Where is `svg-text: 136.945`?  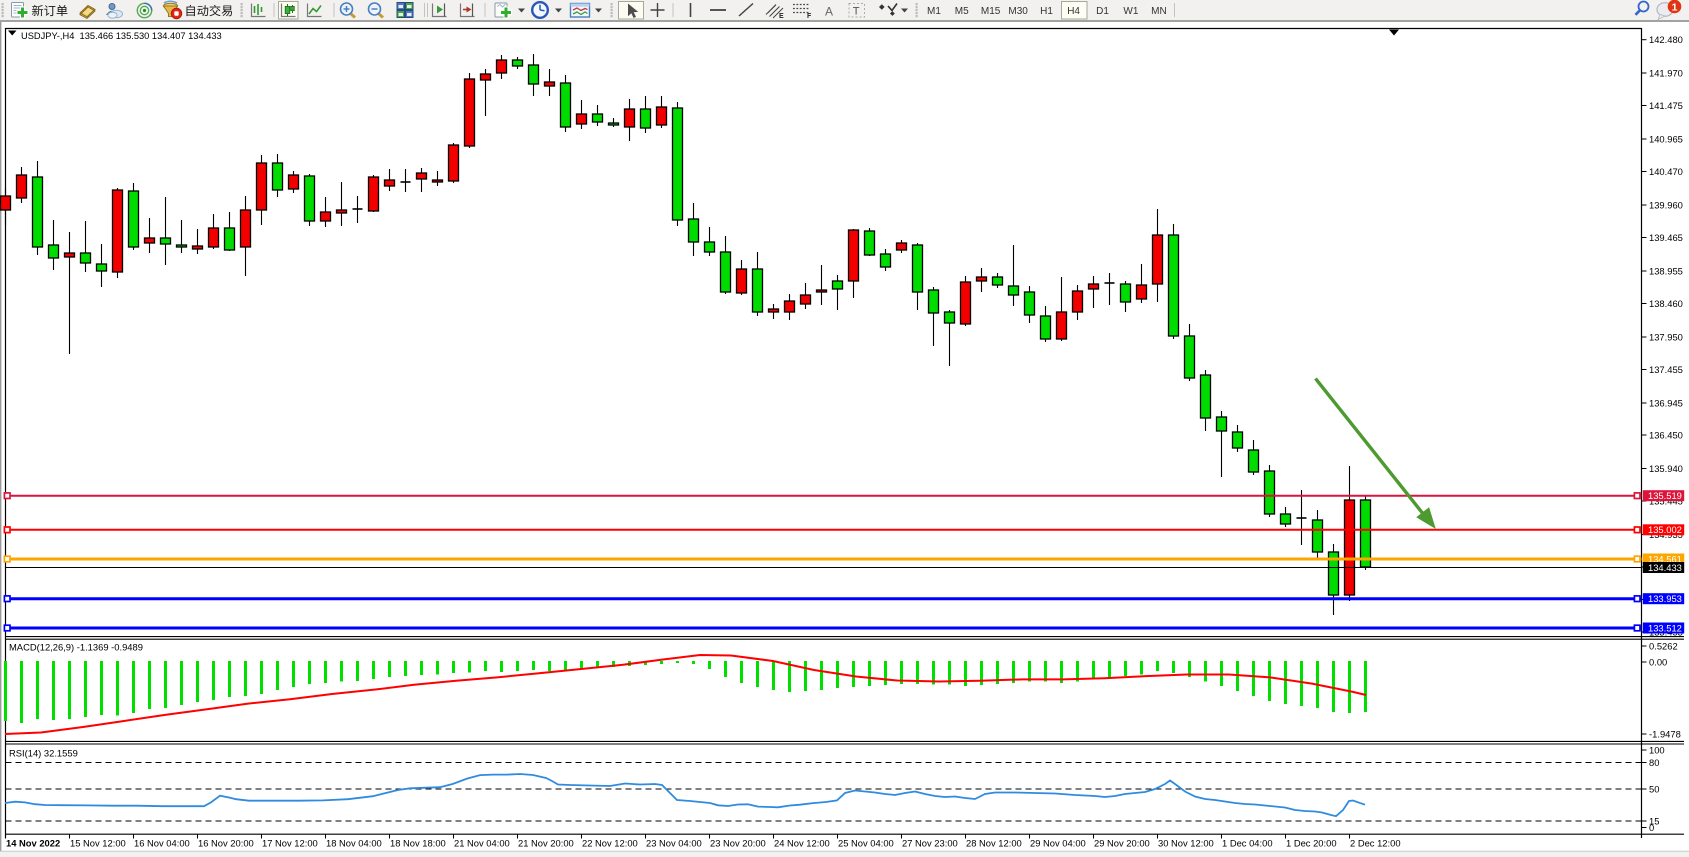 svg-text: 136.945 is located at coordinates (1666, 403).